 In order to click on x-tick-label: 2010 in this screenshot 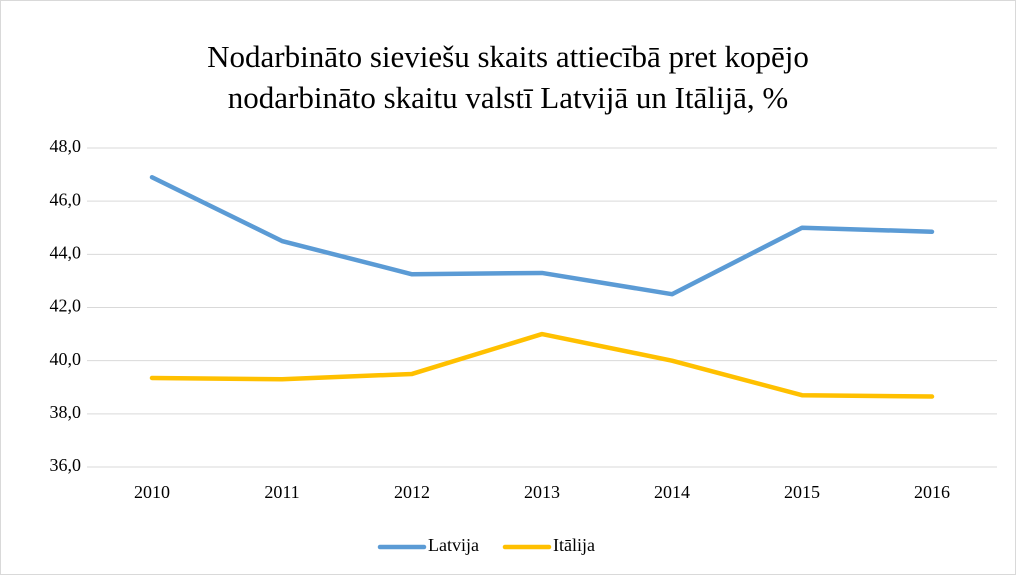, I will do `click(152, 492)`.